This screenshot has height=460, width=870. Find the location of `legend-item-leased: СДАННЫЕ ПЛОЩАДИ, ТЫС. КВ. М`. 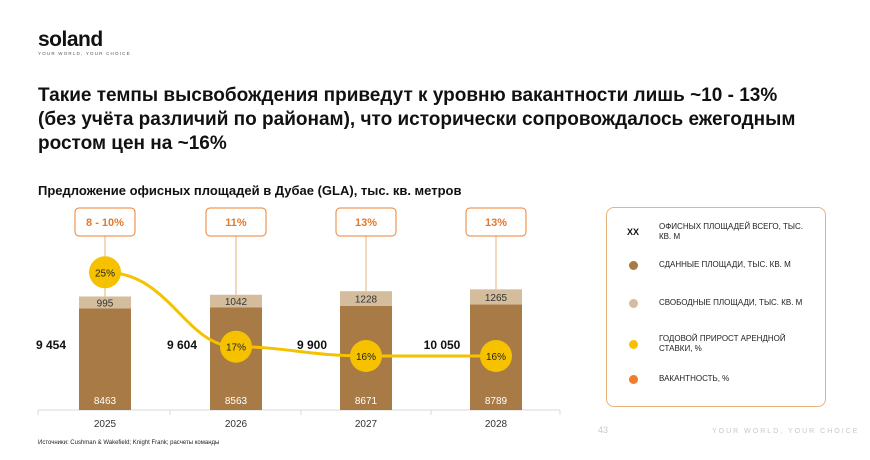

legend-item-leased: СДАННЫЕ ПЛОЩАДИ, ТЫС. КВ. М is located at coordinates (708, 265).